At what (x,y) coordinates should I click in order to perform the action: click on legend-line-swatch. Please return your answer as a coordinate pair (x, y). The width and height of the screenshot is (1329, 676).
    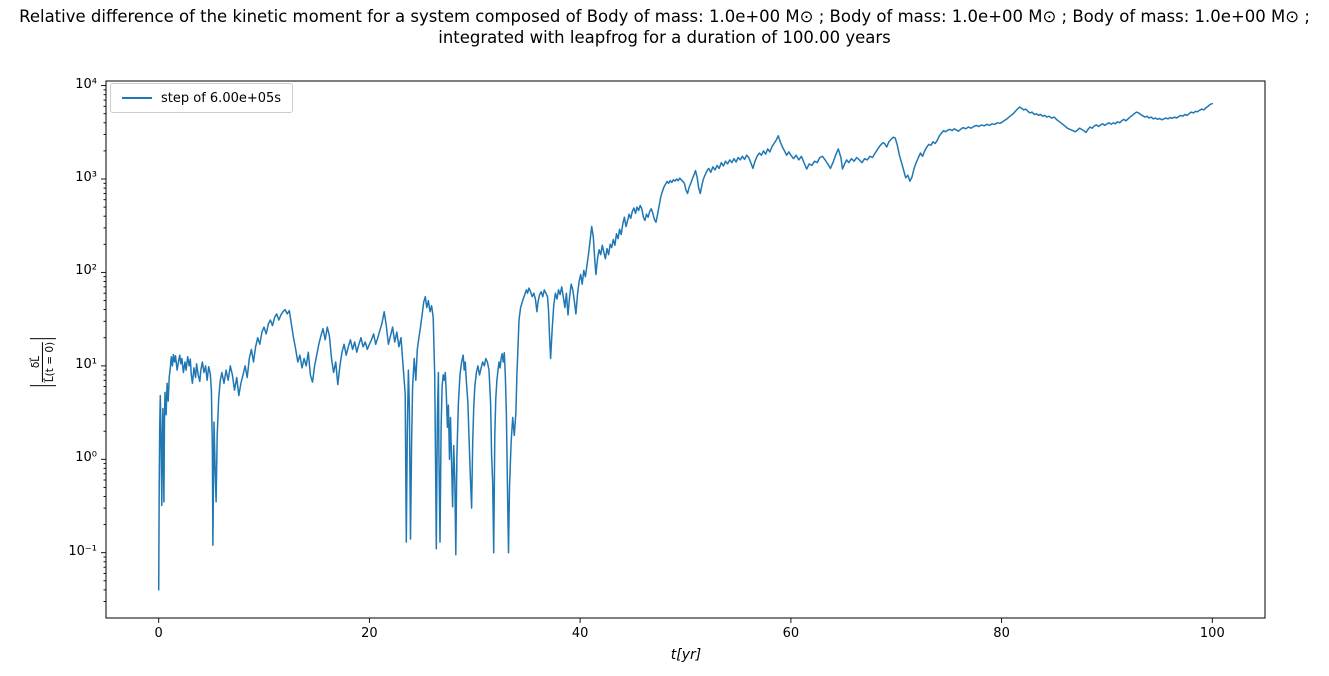
    Looking at the image, I should click on (137, 98).